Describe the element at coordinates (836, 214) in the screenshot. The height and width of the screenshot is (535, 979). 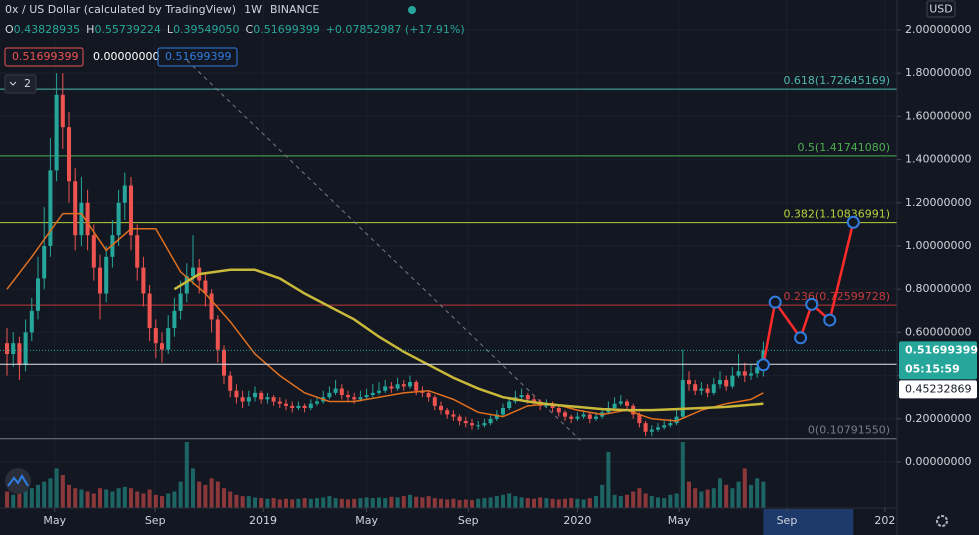
I see `fib-label: 0.382(1.10836991)` at that location.